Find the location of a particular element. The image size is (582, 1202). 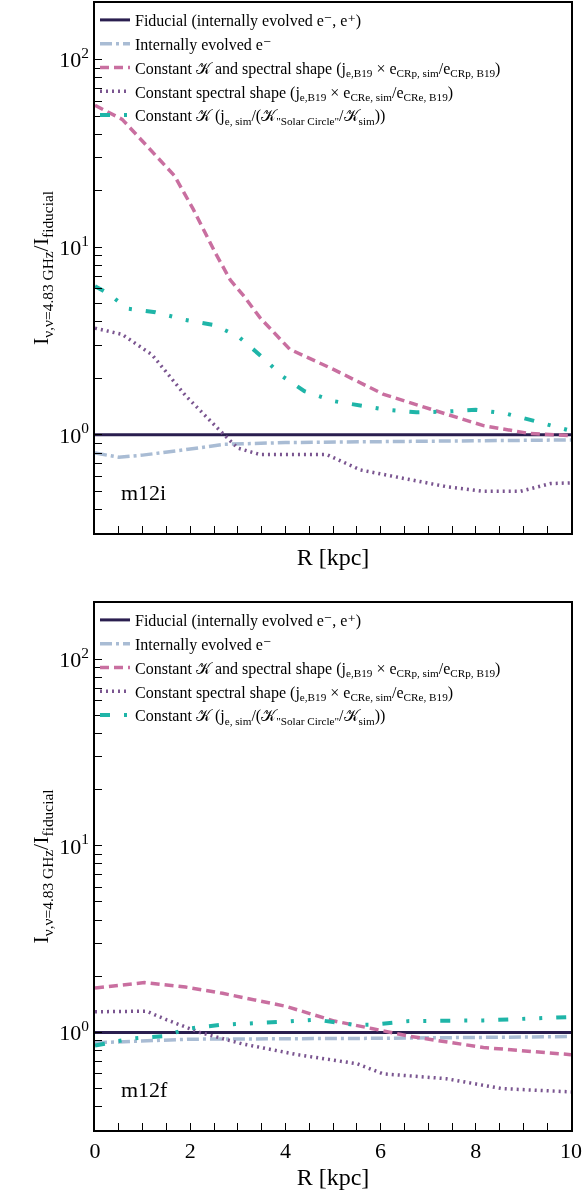

x-tick-label: 8 is located at coordinates (476, 1151).